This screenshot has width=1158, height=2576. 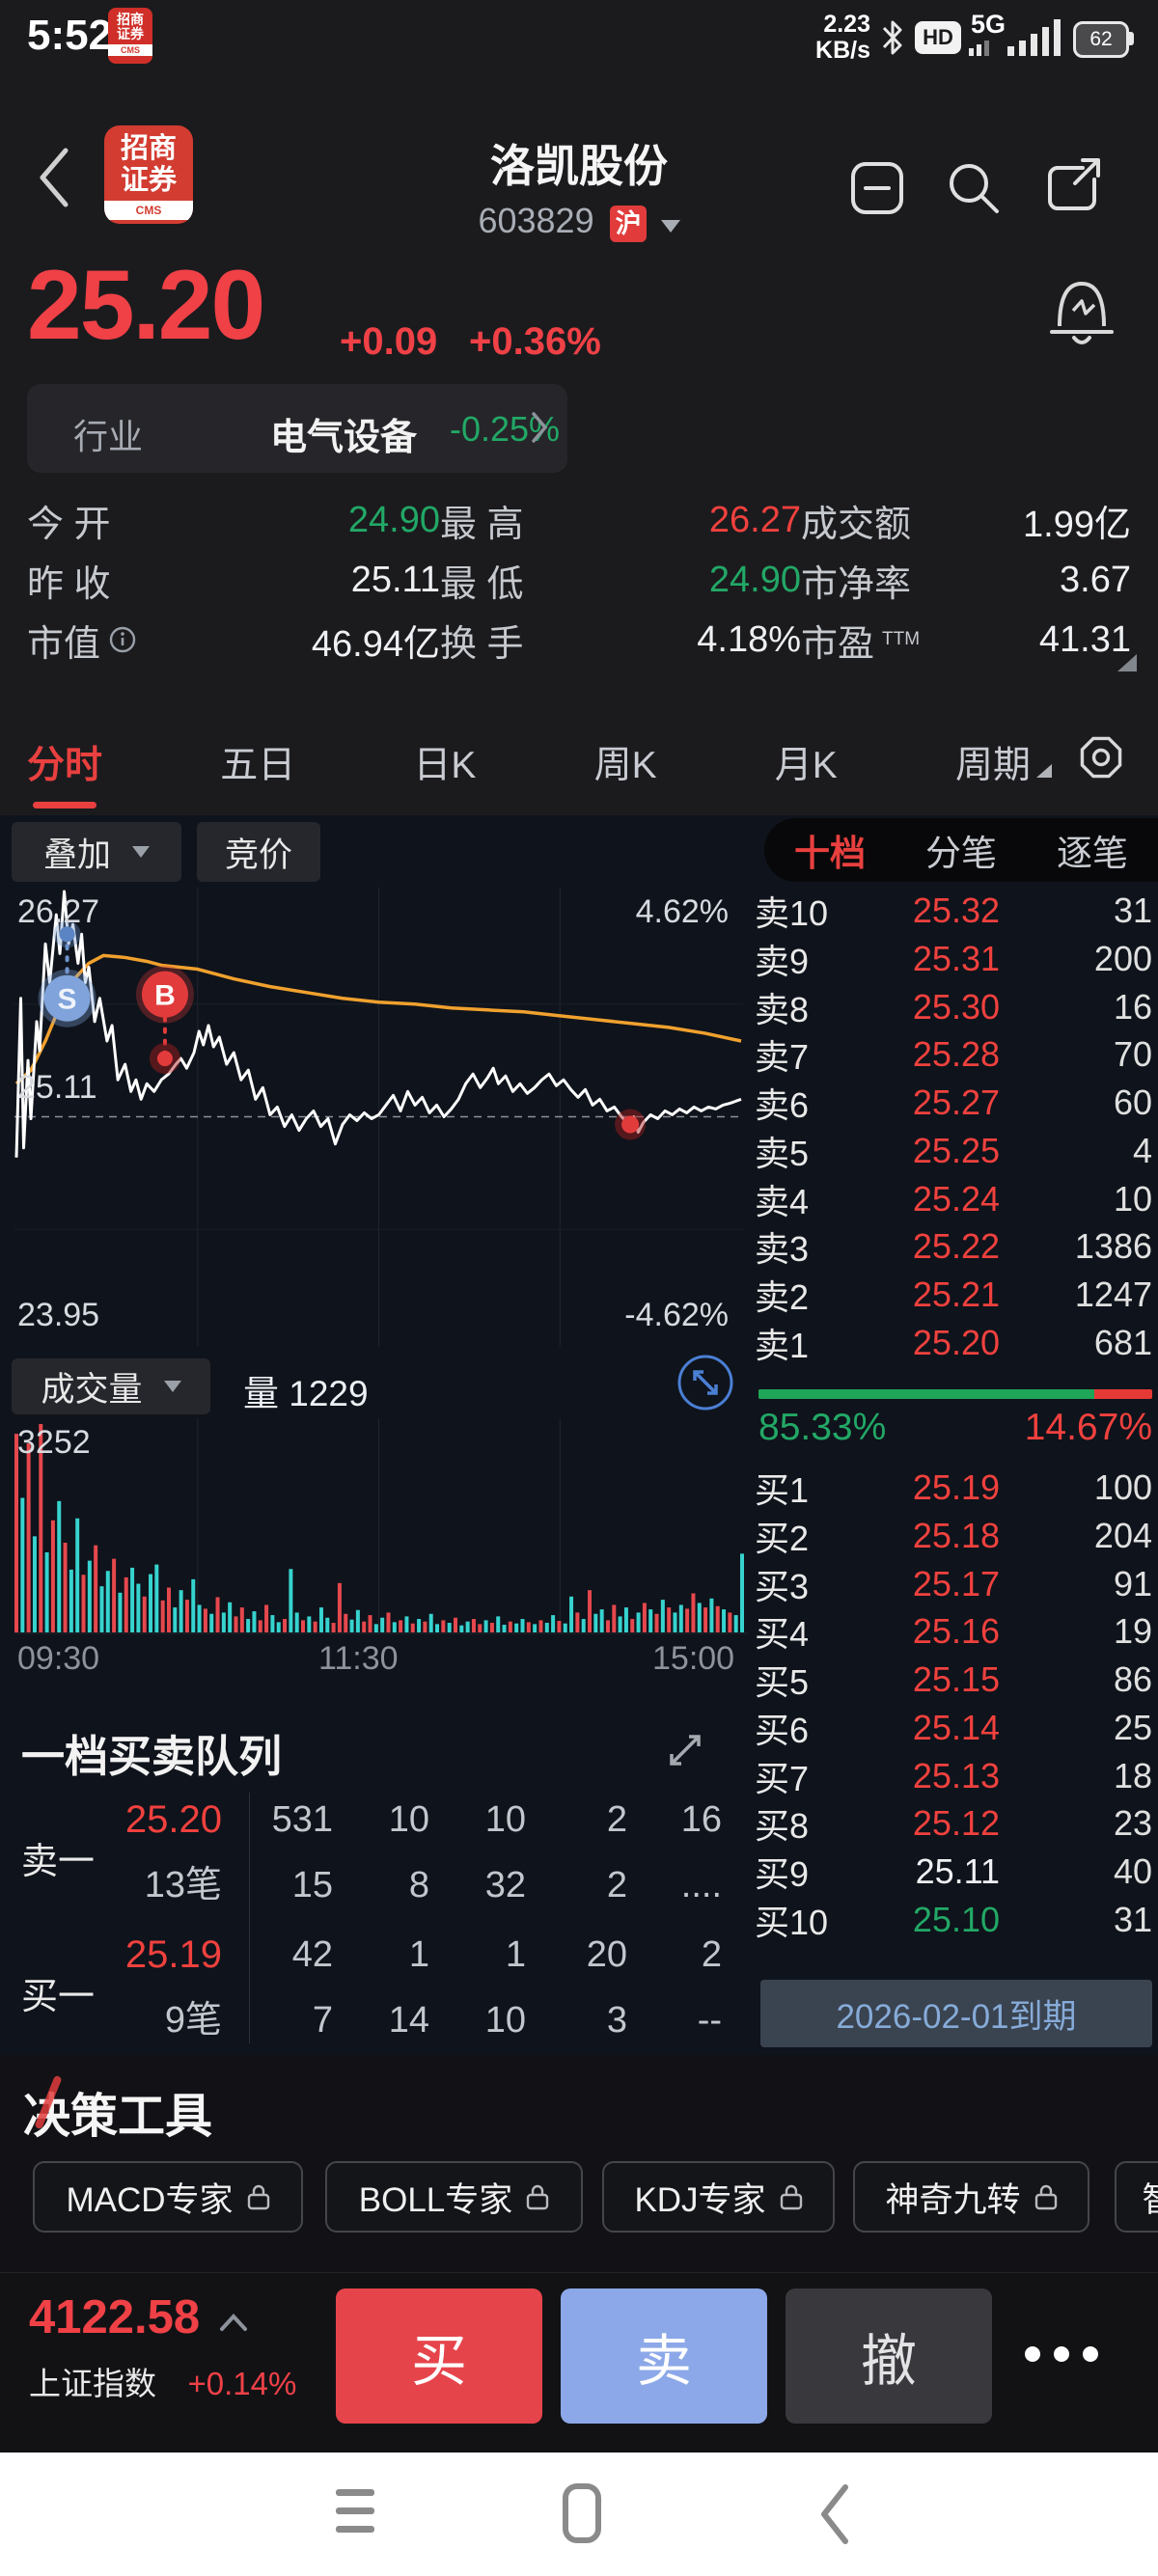 I want to click on tab-日K: 日K, so click(x=445, y=766).